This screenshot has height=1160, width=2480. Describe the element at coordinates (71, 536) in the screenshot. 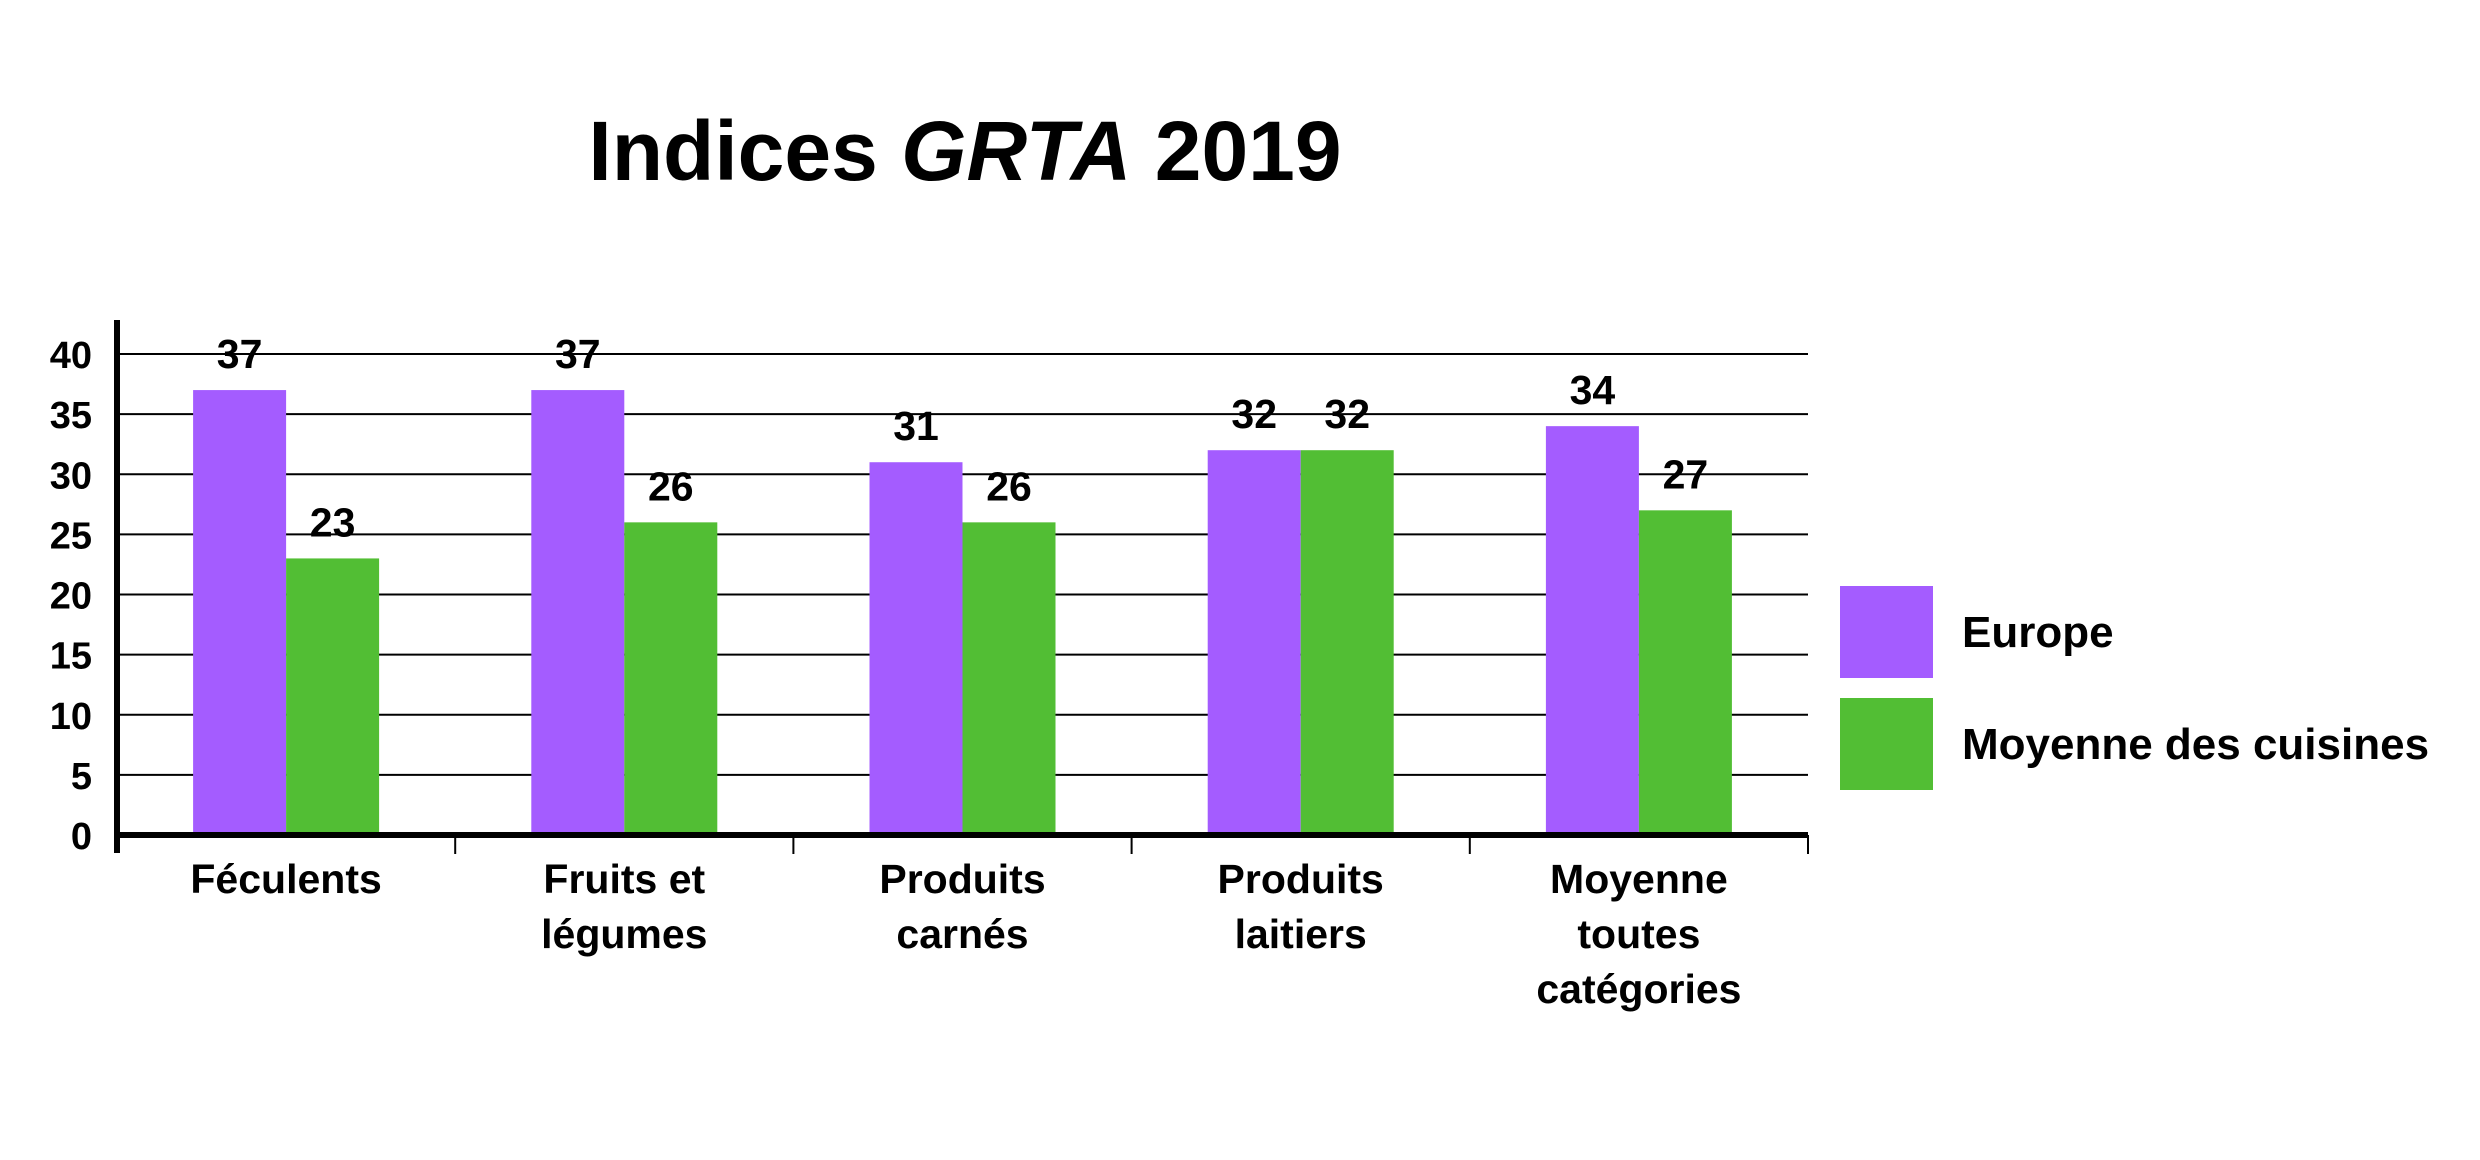

I see `y-tick-label: 25` at that location.